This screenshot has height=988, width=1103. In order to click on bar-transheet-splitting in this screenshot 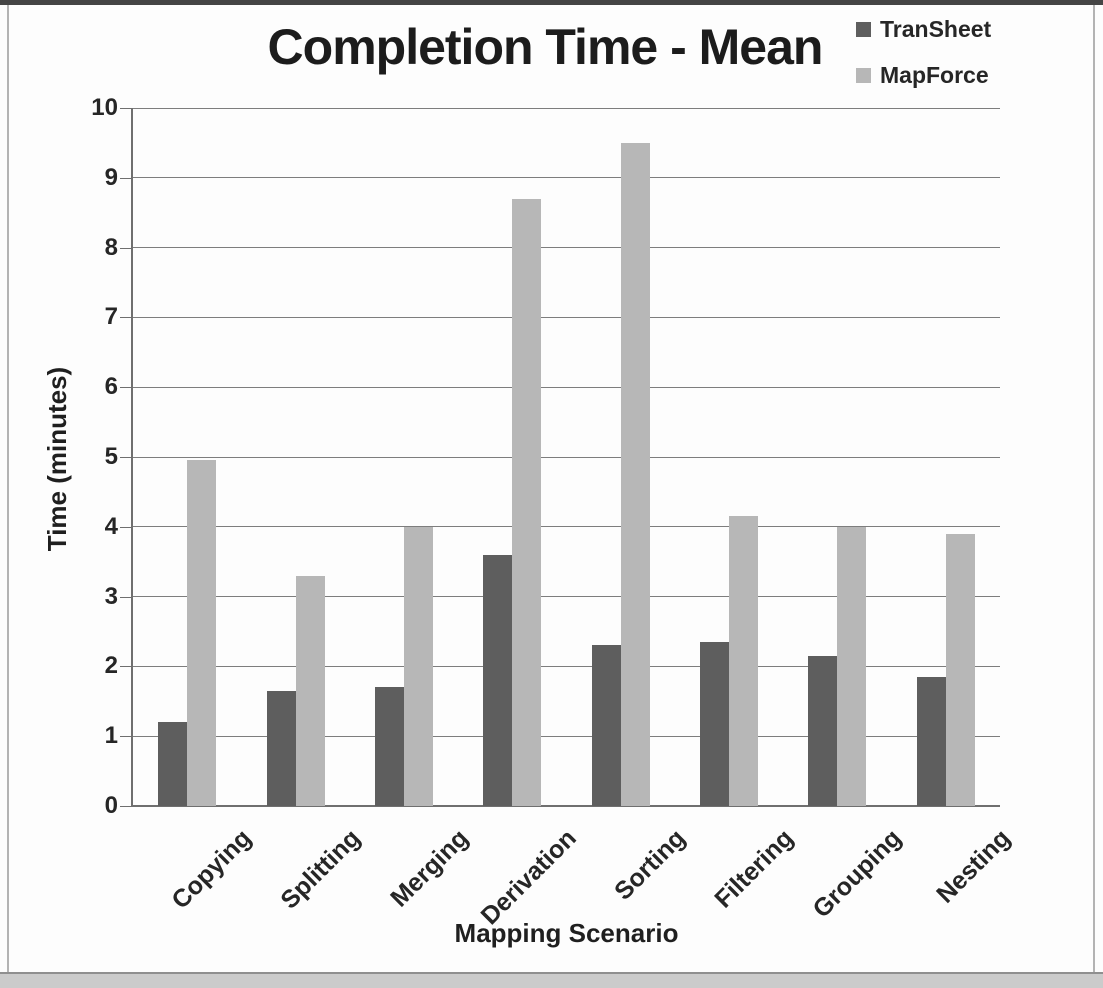, I will do `click(281, 748)`.